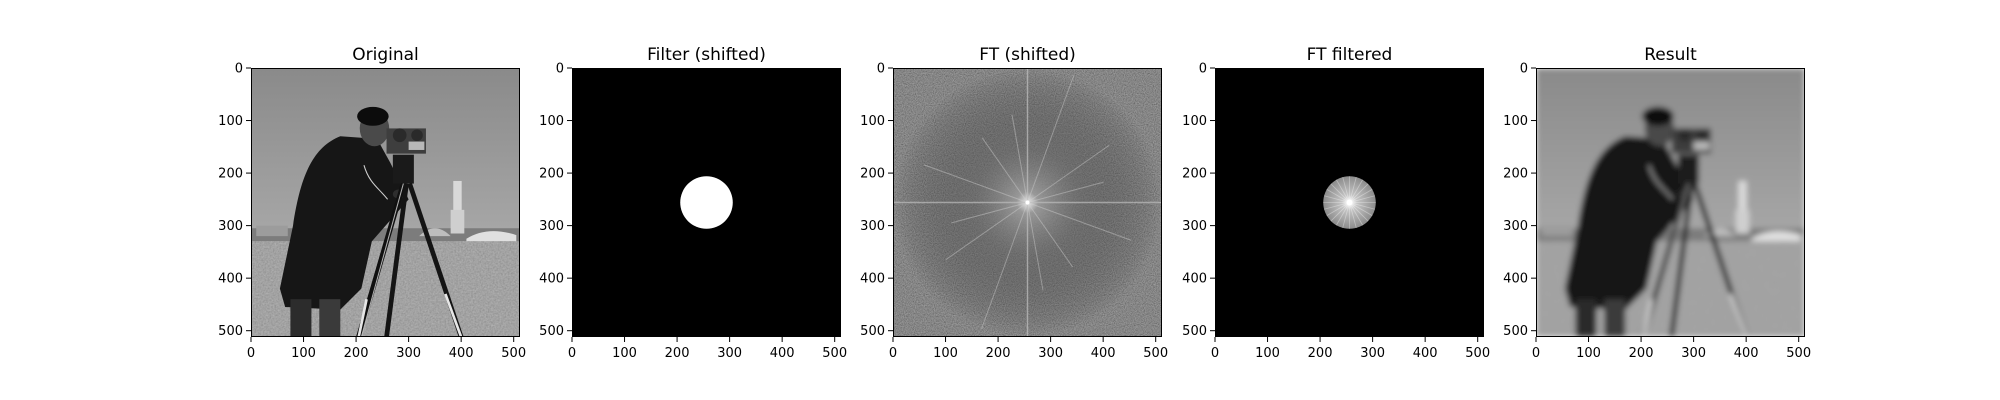 The height and width of the screenshot is (400, 2000). Describe the element at coordinates (1350, 55) in the screenshot. I see `panel-title: FT filtered` at that location.